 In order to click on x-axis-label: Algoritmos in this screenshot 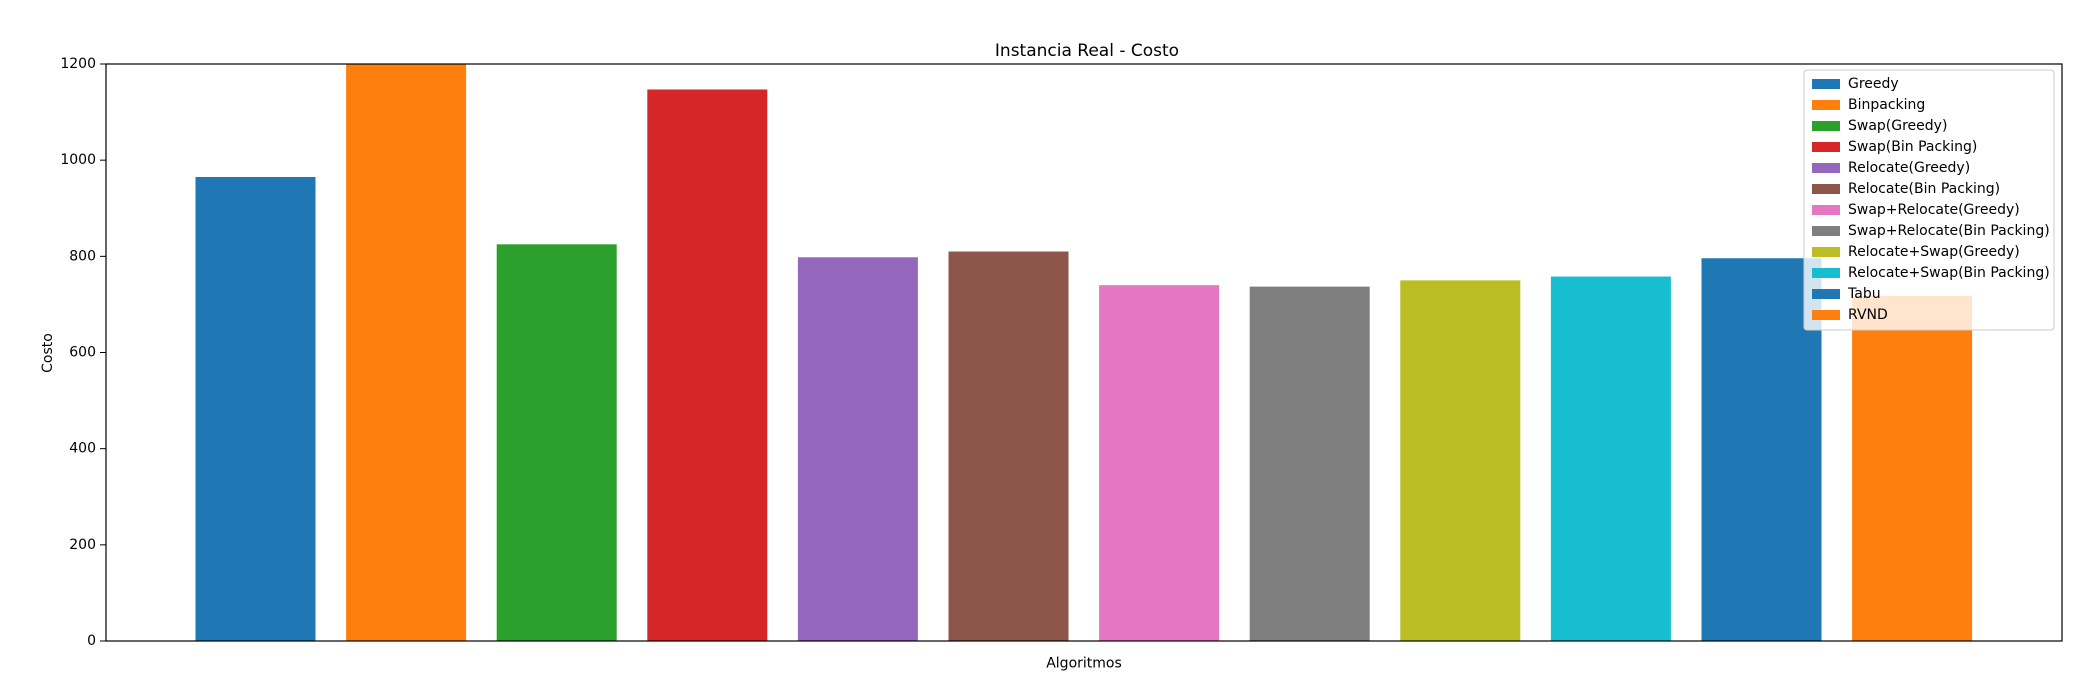, I will do `click(1084, 664)`.